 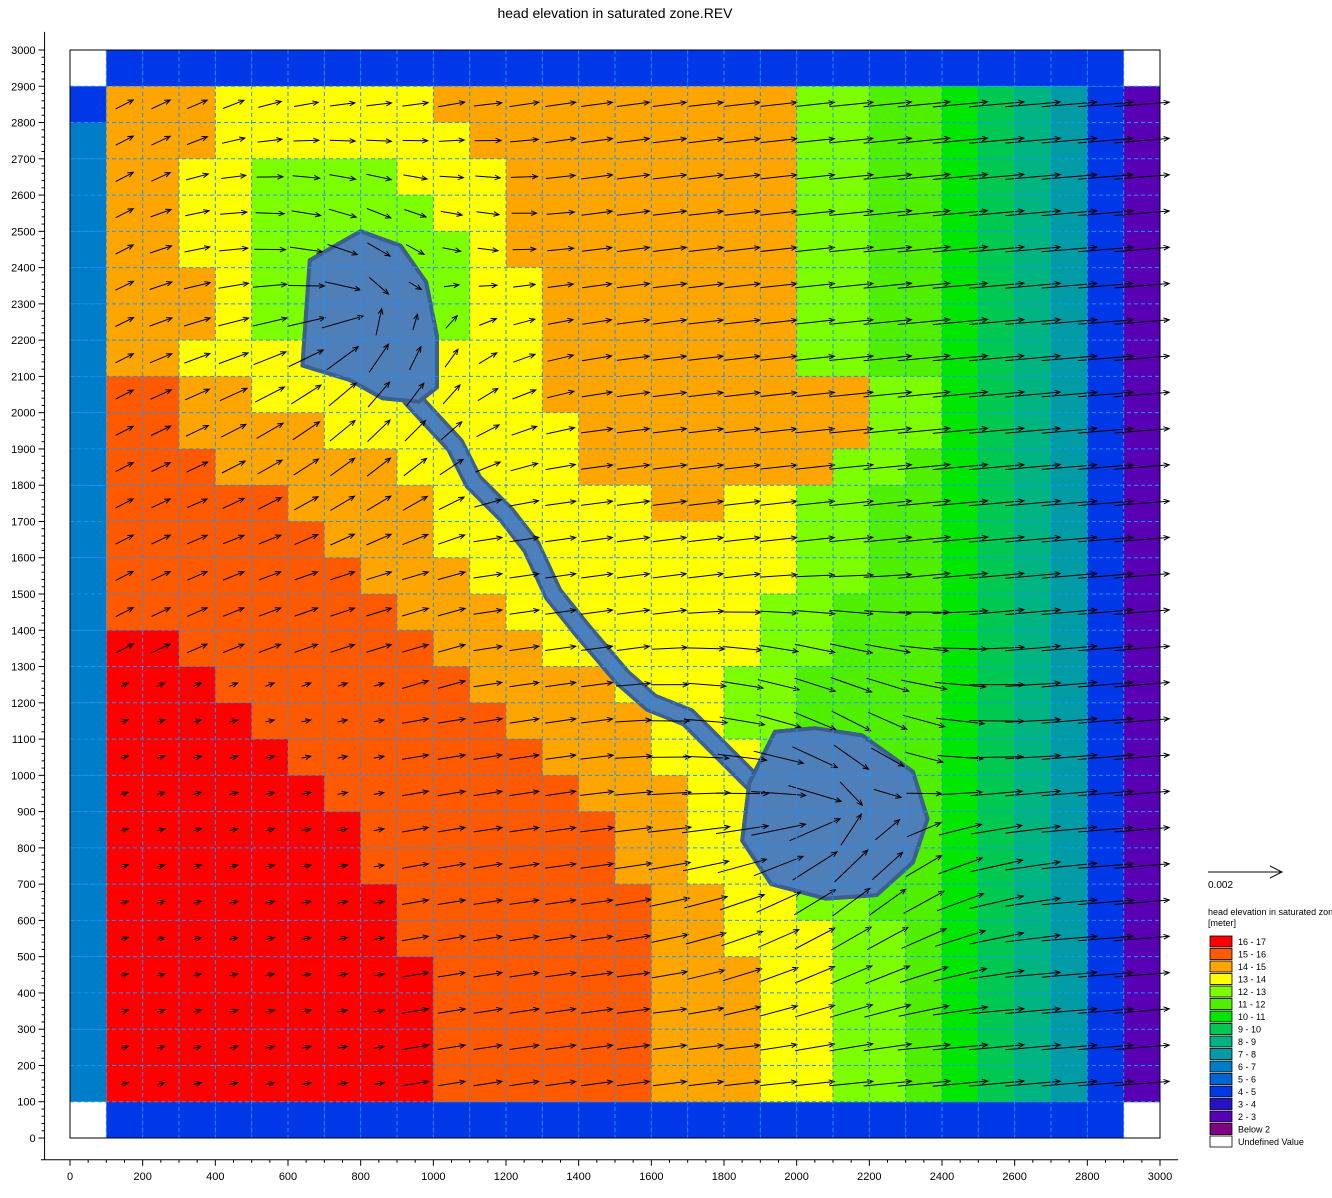 What do you see at coordinates (23, 341) in the screenshot?
I see `y-tick-label: 2200` at bounding box center [23, 341].